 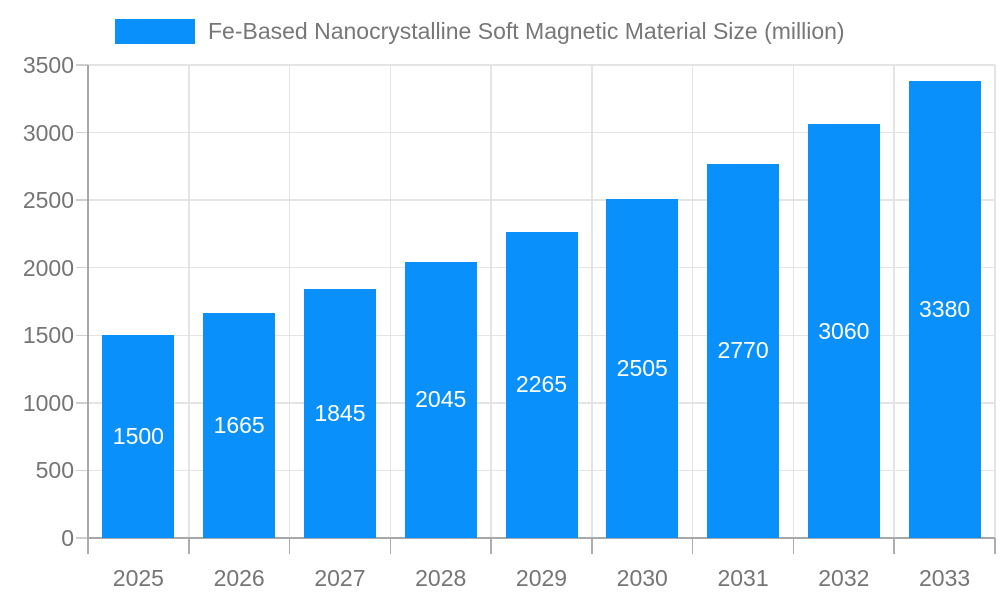 What do you see at coordinates (88, 301) in the screenshot?
I see `y-axis-line` at bounding box center [88, 301].